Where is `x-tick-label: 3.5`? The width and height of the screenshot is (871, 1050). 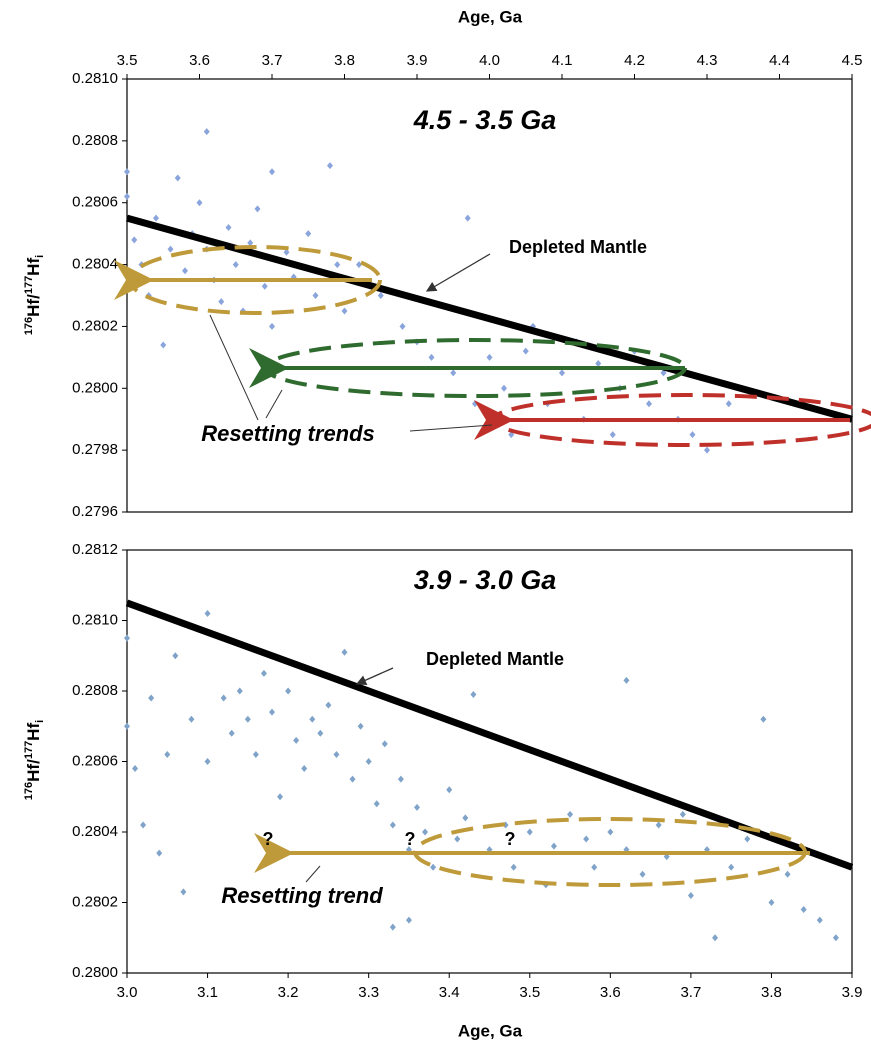
x-tick-label: 3.5 is located at coordinates (529, 992).